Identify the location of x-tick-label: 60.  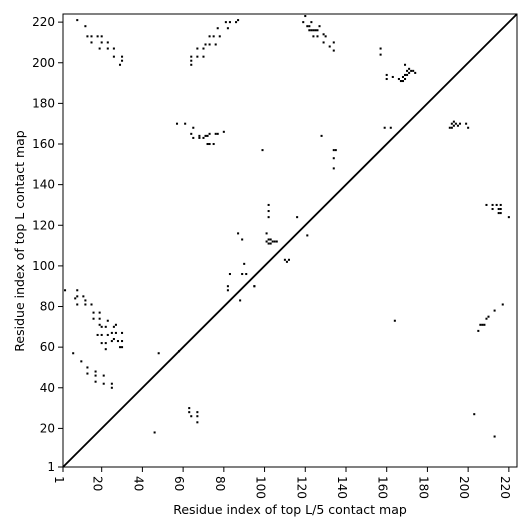
(179, 483).